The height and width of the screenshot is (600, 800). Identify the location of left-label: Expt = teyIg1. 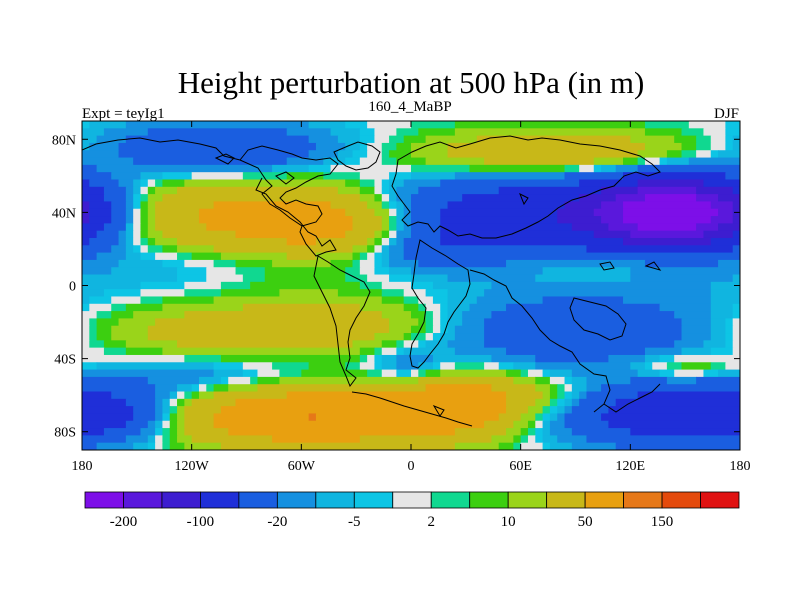
(123, 114).